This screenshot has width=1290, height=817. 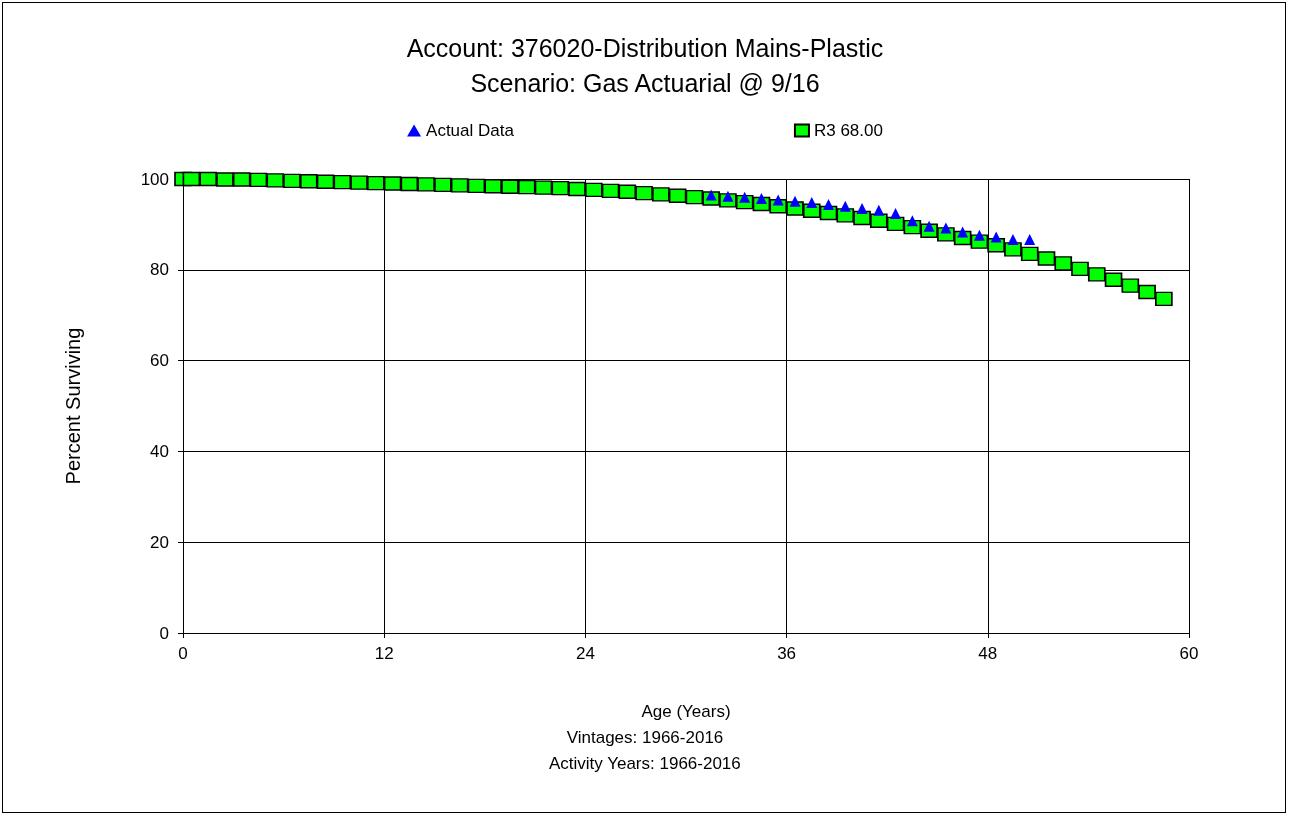 What do you see at coordinates (159, 361) in the screenshot?
I see `y-tick-label: 60` at bounding box center [159, 361].